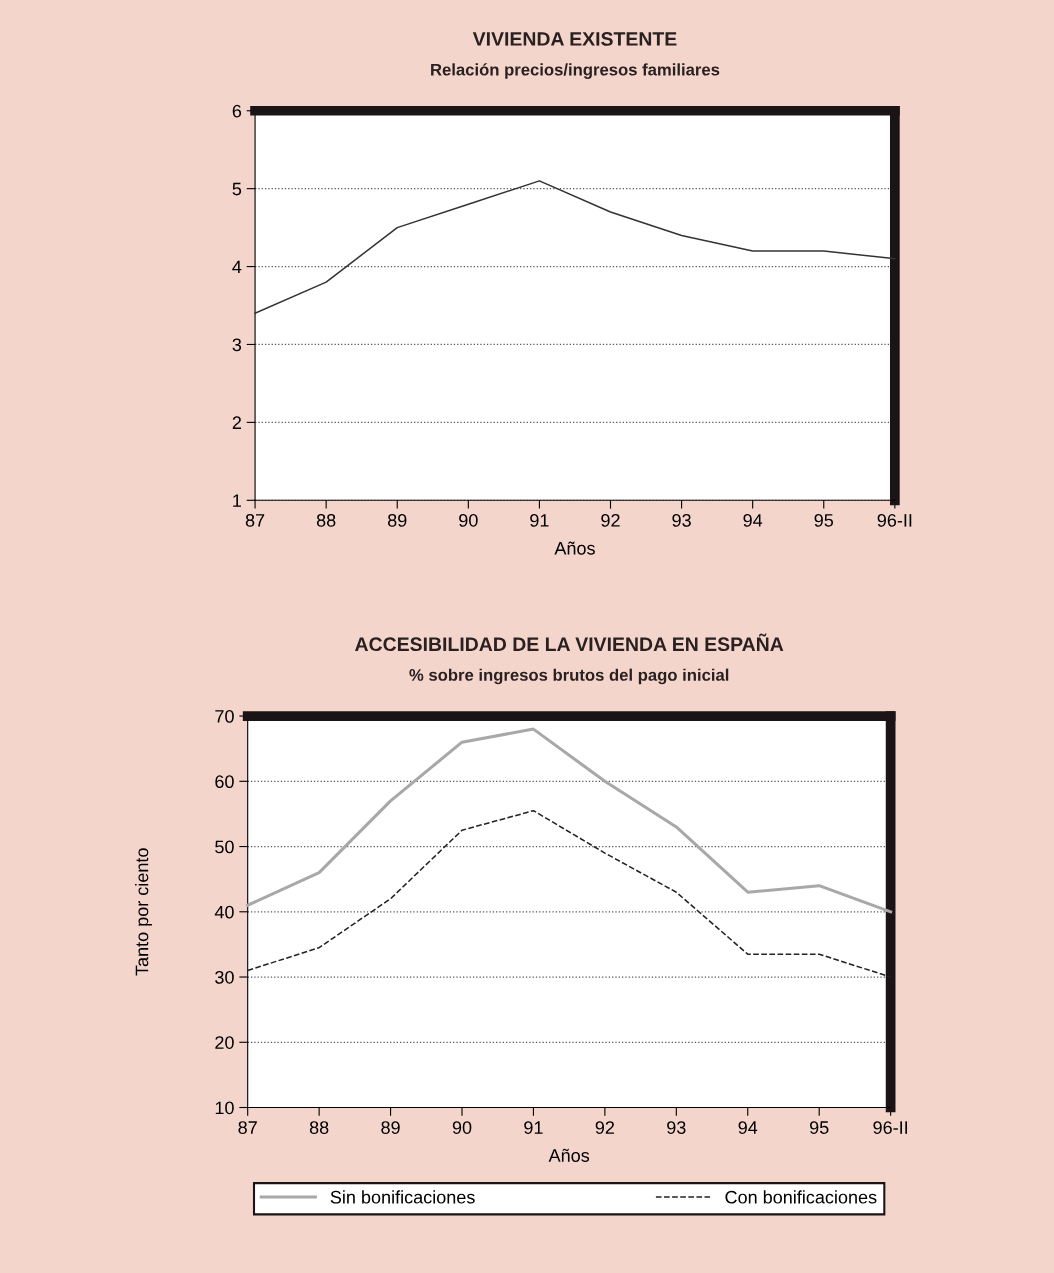 The height and width of the screenshot is (1273, 1054). What do you see at coordinates (574, 39) in the screenshot?
I see `chart-title: VIVIENDA EXISTENTE` at bounding box center [574, 39].